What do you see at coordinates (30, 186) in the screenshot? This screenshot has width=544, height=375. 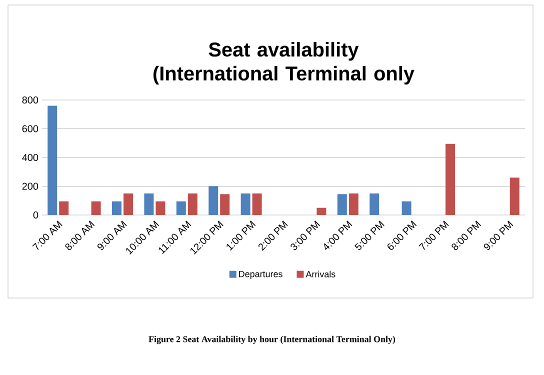 I see `y-tick-label: 200` at bounding box center [30, 186].